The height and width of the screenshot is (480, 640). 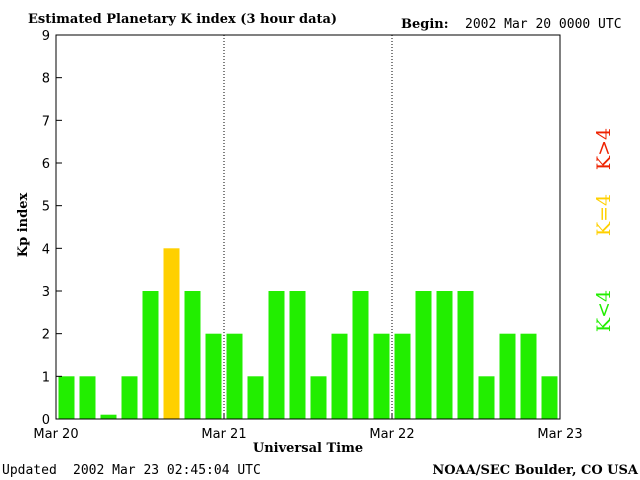 I want to click on y-tick-label: 0, so click(x=46, y=420).